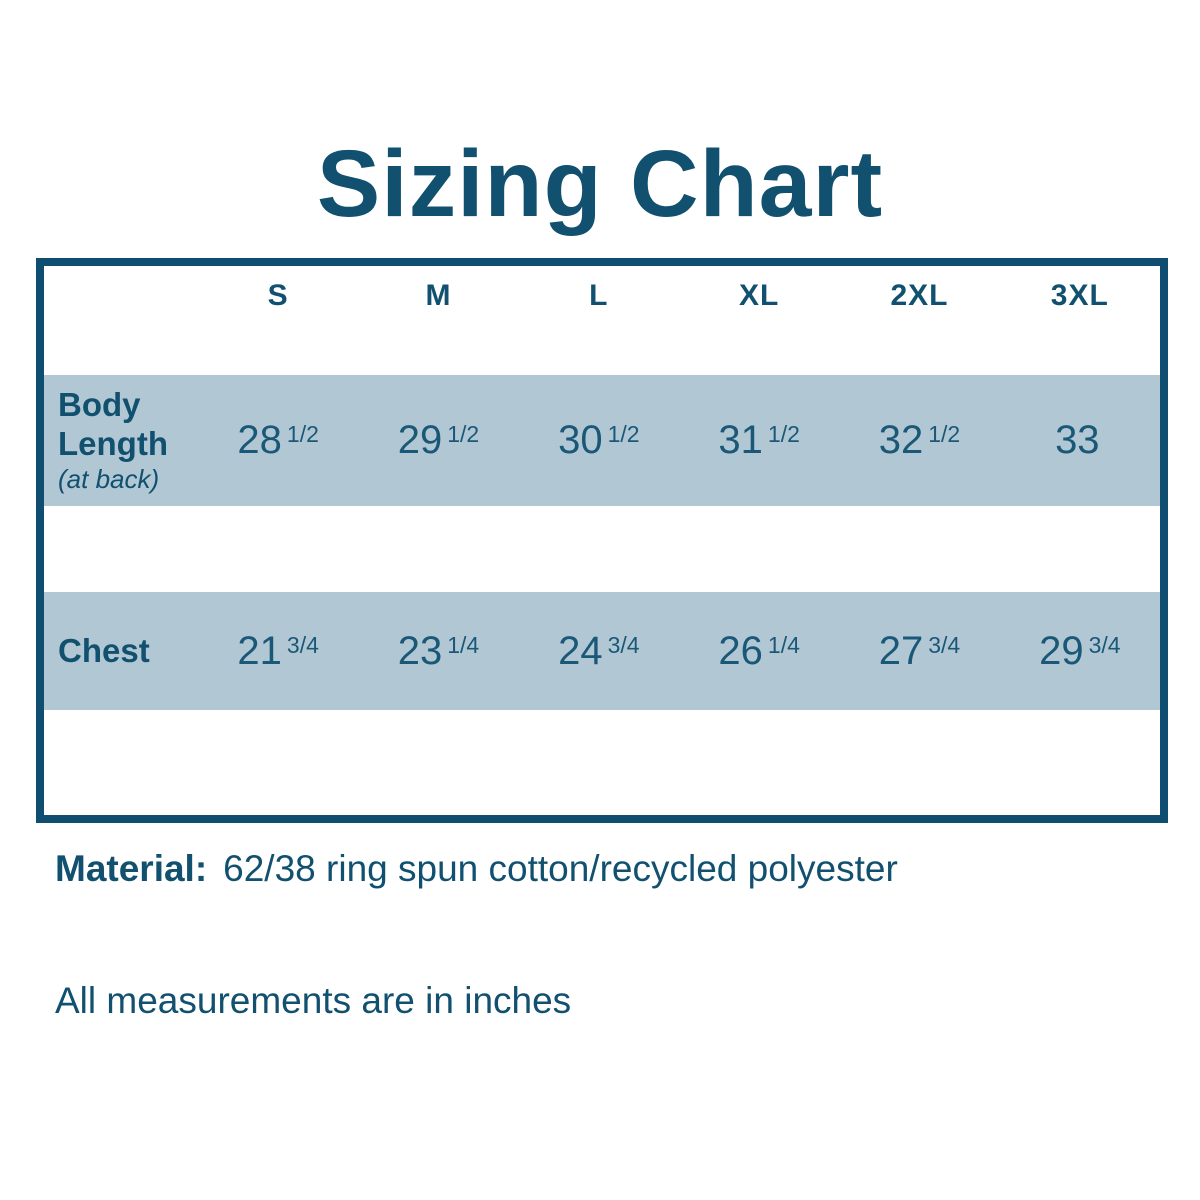 The width and height of the screenshot is (1200, 1200). What do you see at coordinates (580, 650) in the screenshot?
I see `value-whole: 24` at bounding box center [580, 650].